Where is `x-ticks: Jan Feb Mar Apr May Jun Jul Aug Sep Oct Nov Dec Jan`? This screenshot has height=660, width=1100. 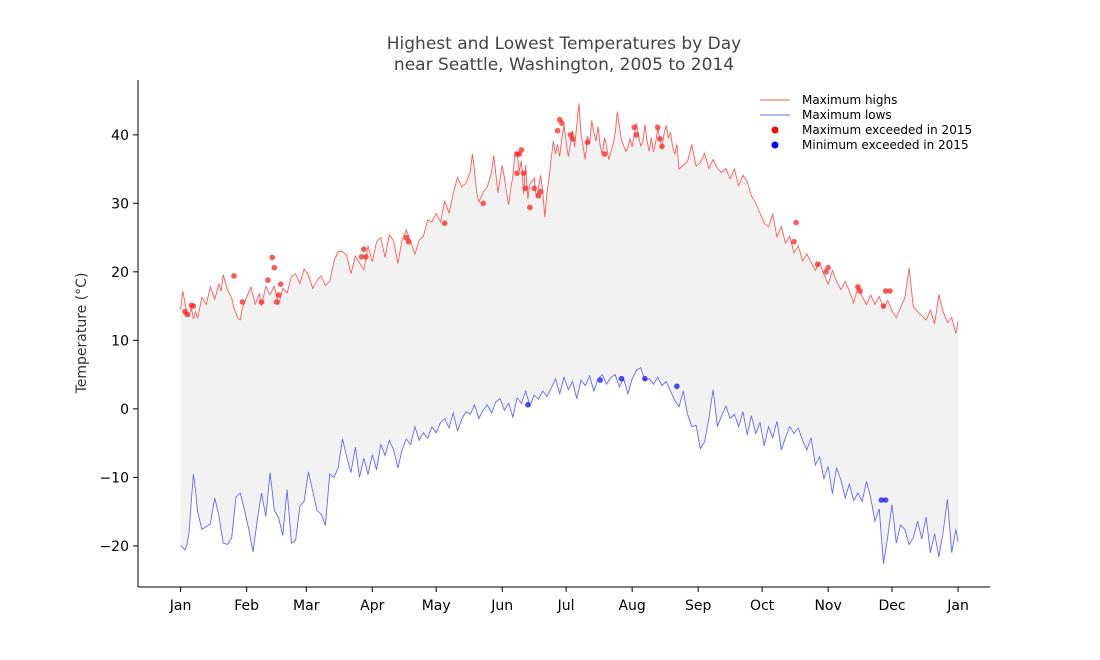
x-ticks: Jan Feb Mar Apr May Jun Jul Aug Sep Oct Nov Dec Jan is located at coordinates (569, 600).